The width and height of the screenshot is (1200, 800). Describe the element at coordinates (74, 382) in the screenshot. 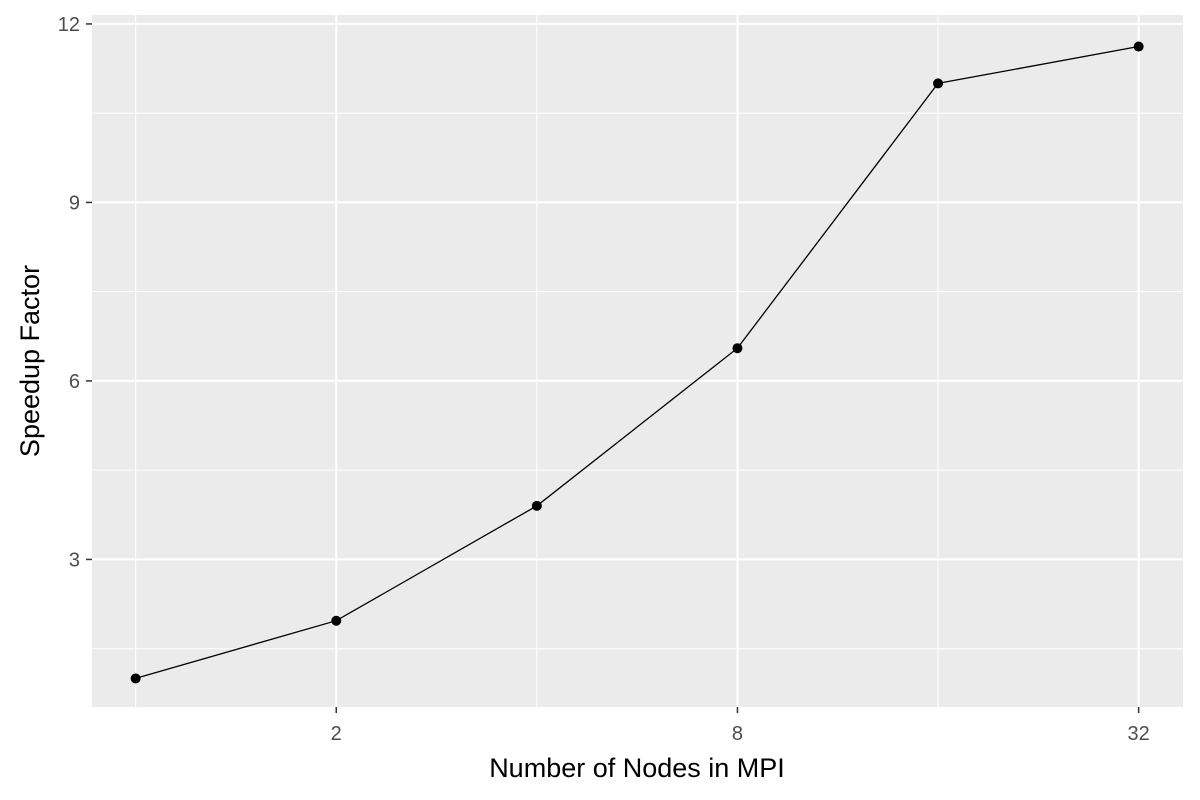

I see `y-tick-label: 6` at that location.